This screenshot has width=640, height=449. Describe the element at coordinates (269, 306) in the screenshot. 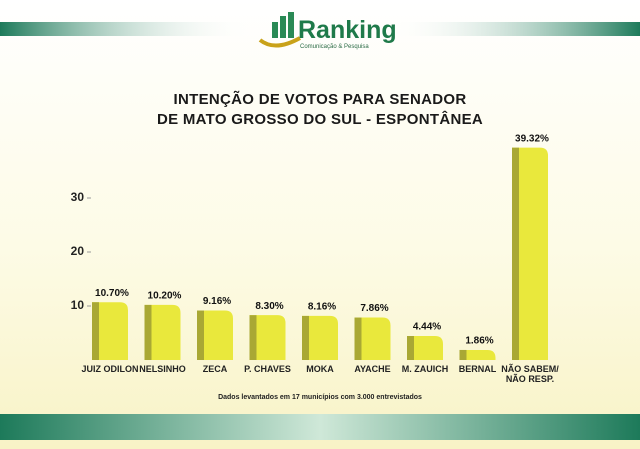

I see `value-label: 8.30%` at that location.